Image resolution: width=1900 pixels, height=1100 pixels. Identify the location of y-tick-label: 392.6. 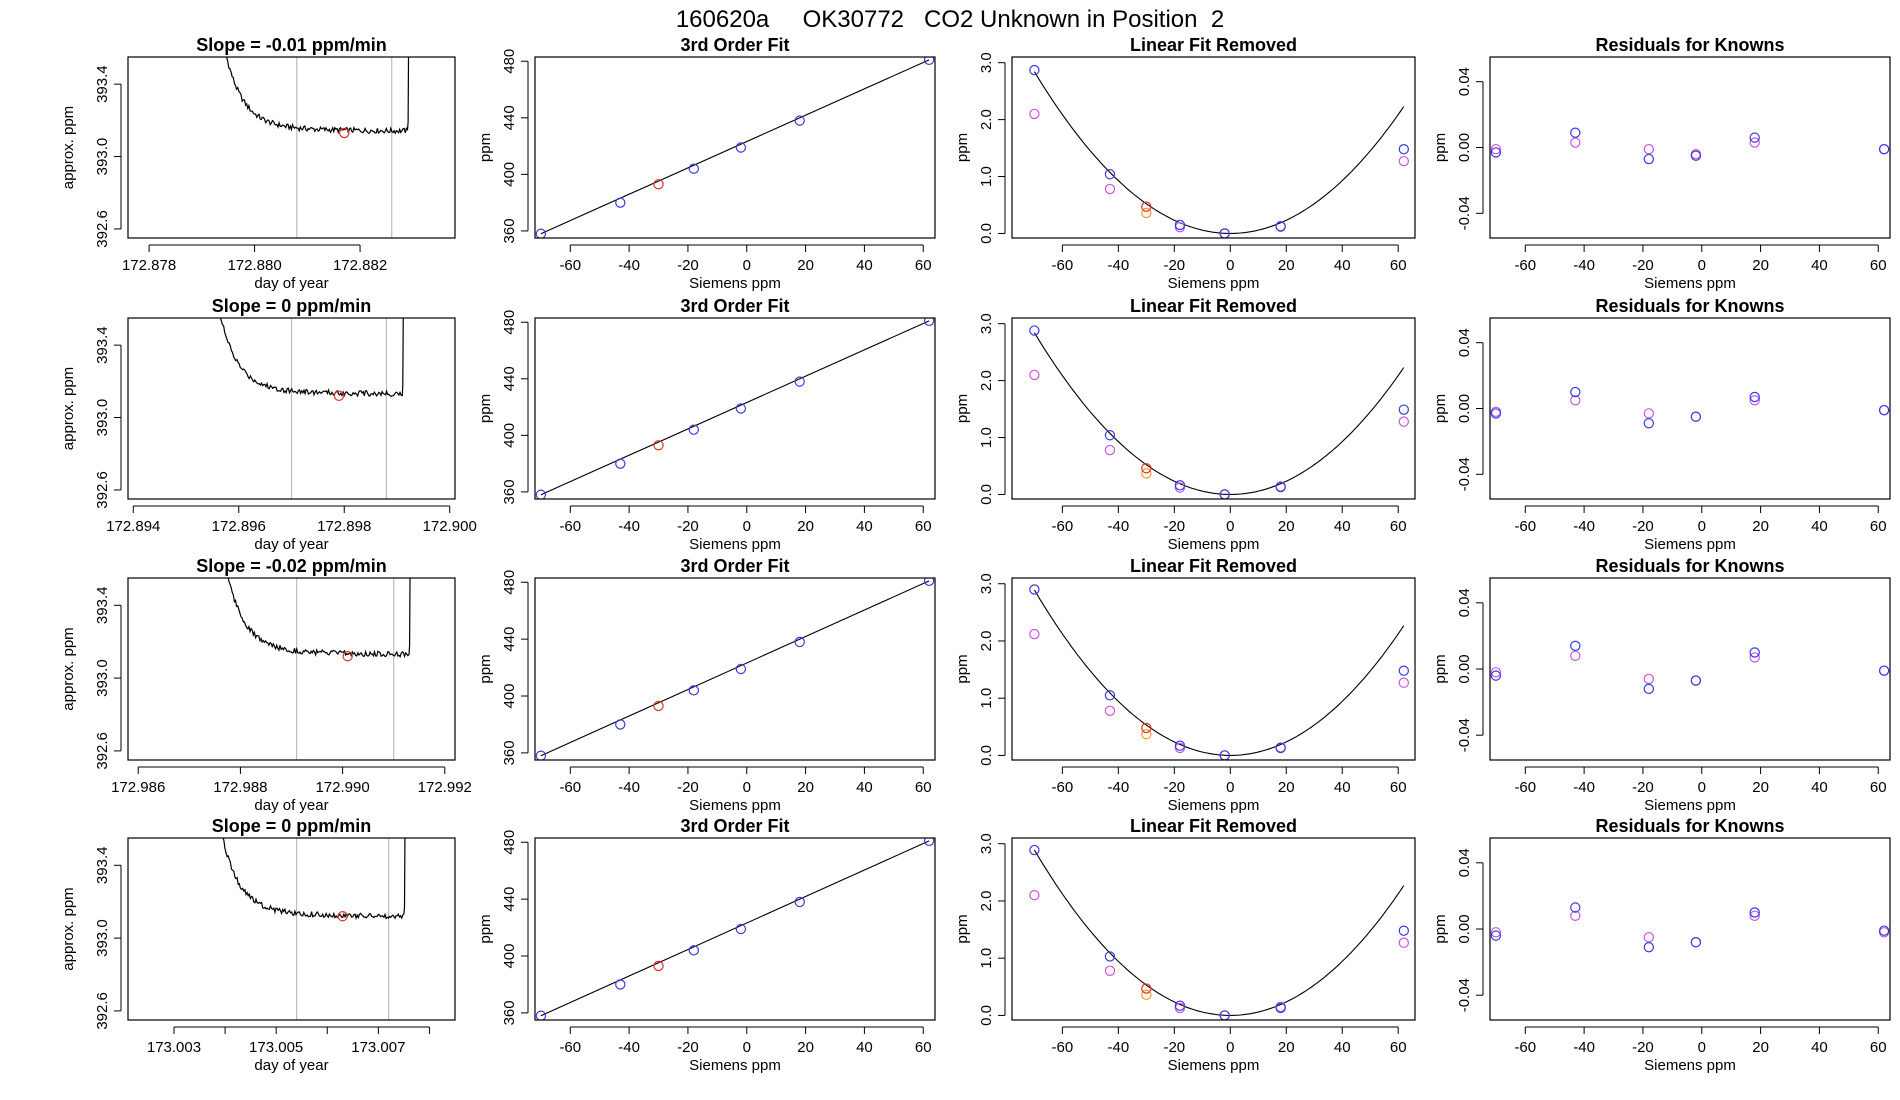
(102, 490).